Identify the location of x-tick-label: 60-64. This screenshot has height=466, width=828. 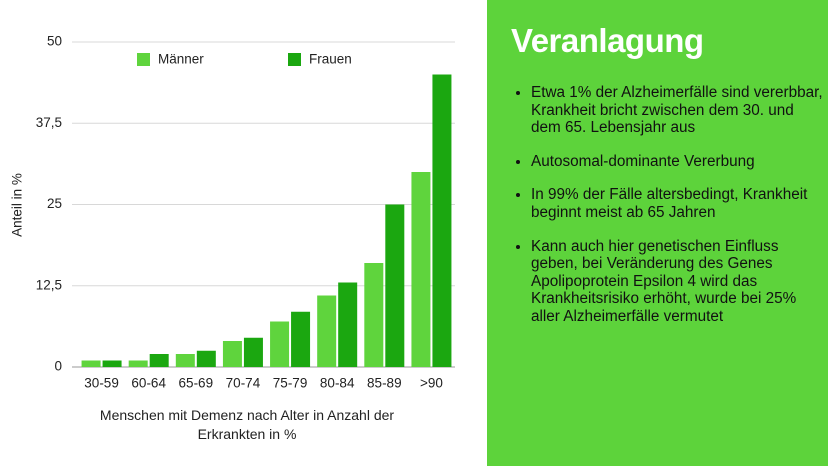
(148, 383).